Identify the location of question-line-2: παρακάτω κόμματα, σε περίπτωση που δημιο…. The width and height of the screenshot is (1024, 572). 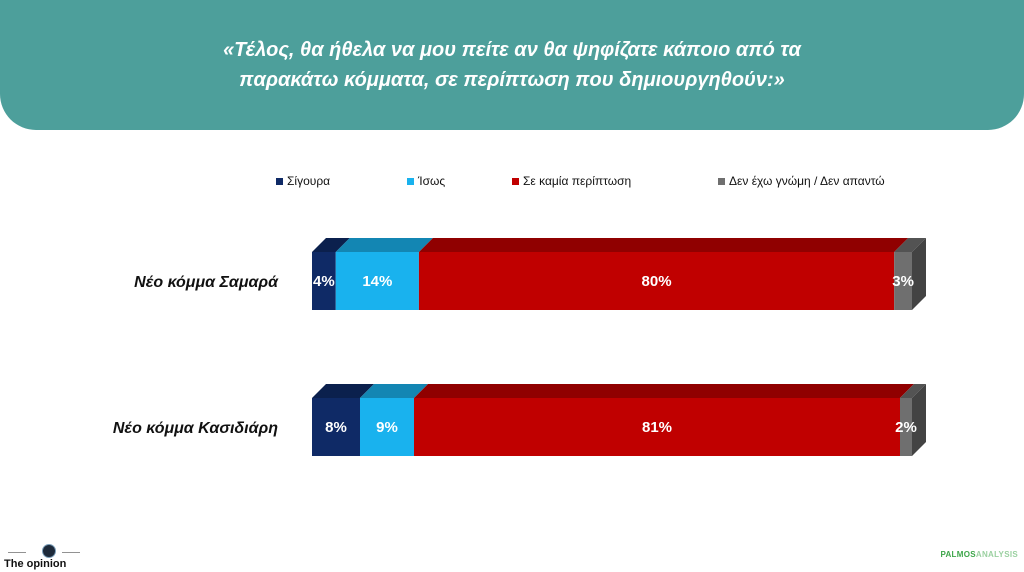
(512, 80).